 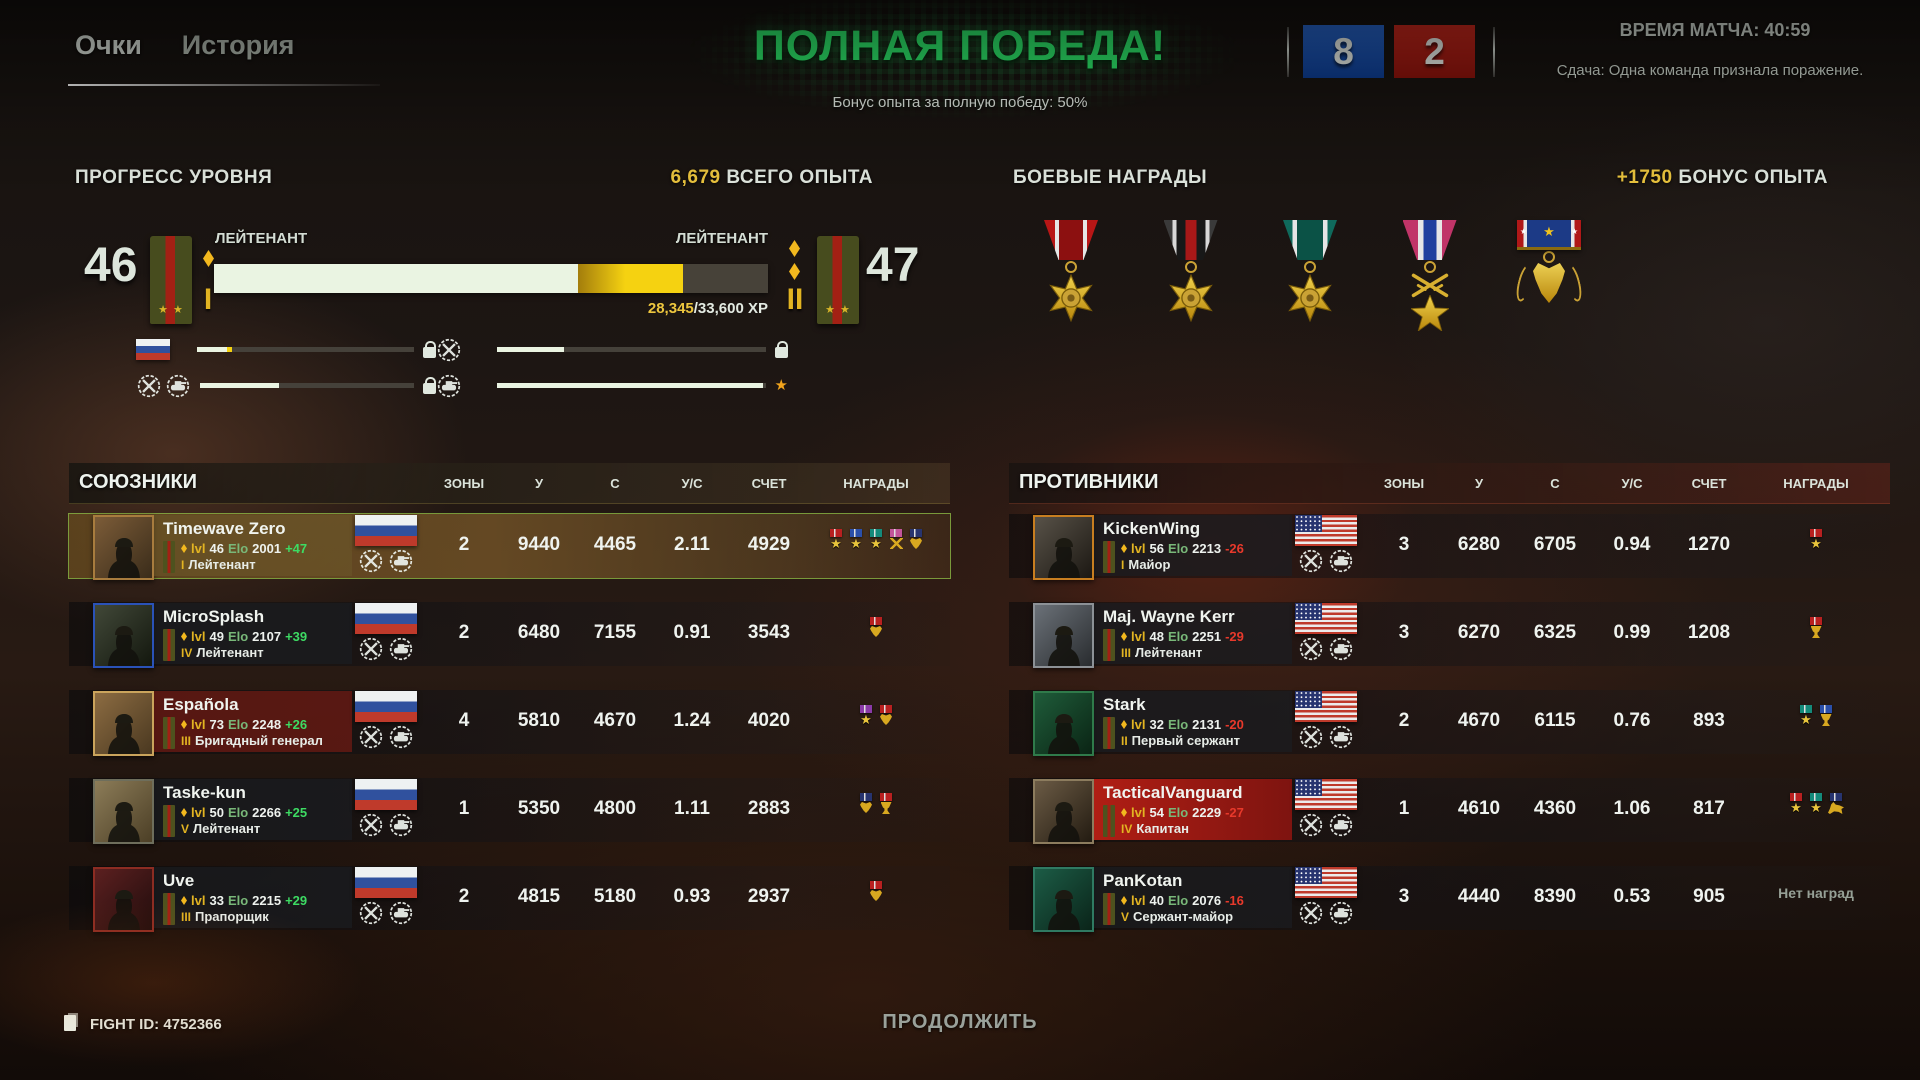 I want to click on kills-value: 9440, so click(x=539, y=544).